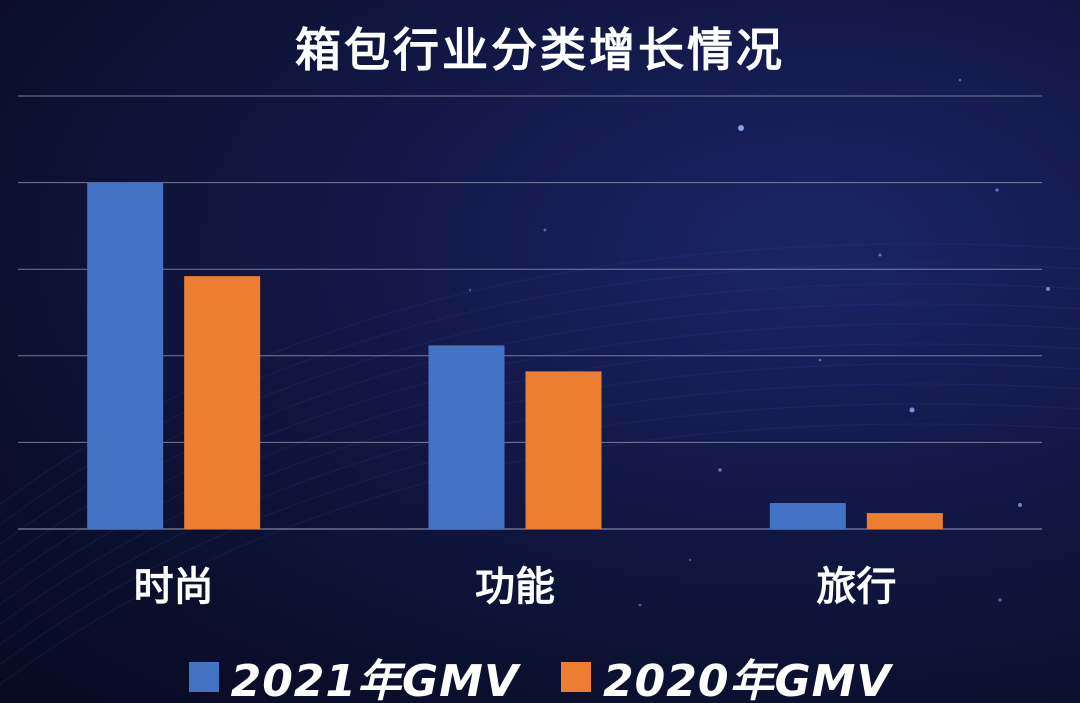 The width and height of the screenshot is (1080, 703). I want to click on category-labels: 时尚 功能 旅行, so click(515, 587).